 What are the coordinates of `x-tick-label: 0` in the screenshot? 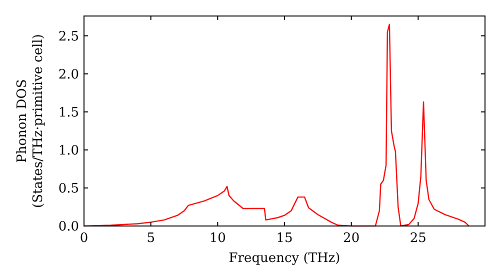 It's located at (84, 238).